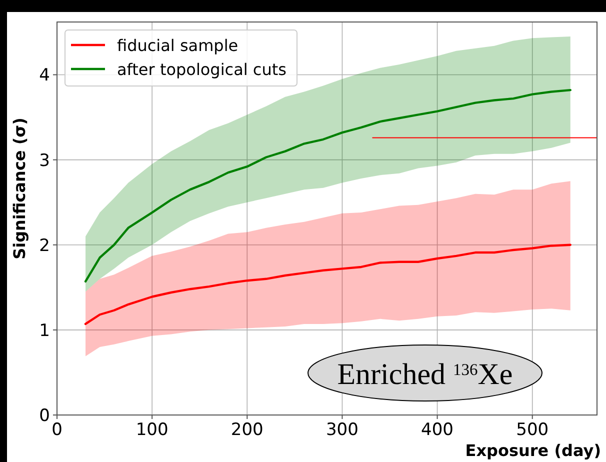  I want to click on y-tick-label: 0, so click(44, 416).